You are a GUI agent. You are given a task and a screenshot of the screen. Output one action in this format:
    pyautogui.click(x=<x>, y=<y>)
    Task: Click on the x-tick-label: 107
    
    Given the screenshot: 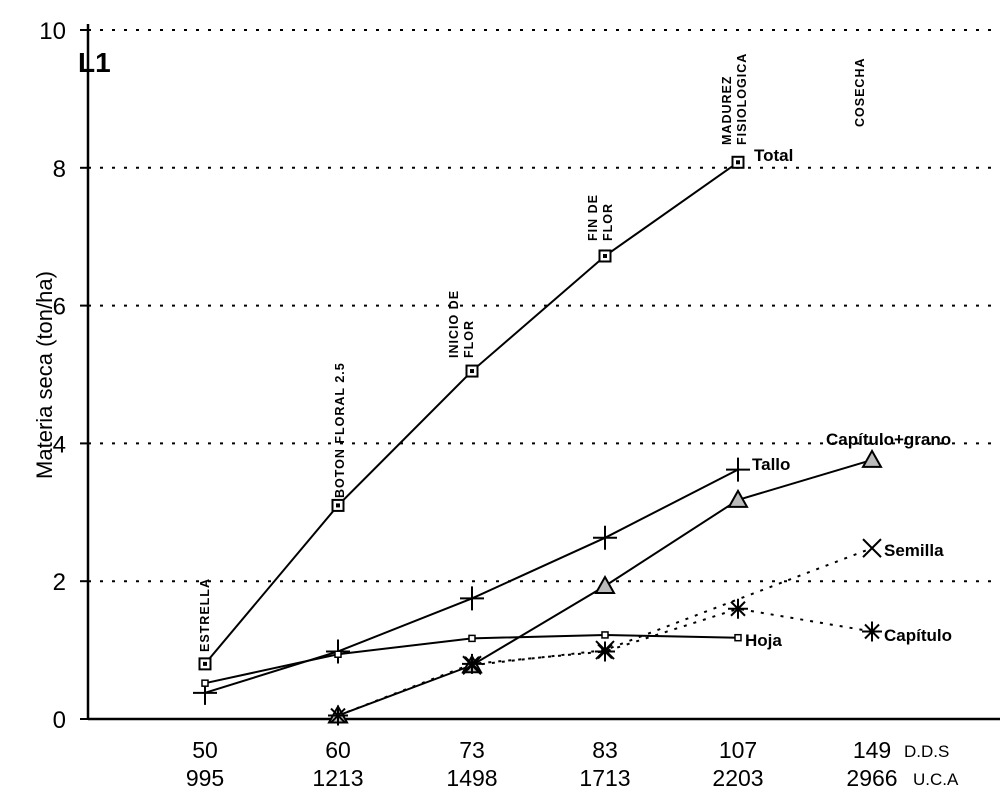 What is the action you would take?
    pyautogui.click(x=738, y=750)
    